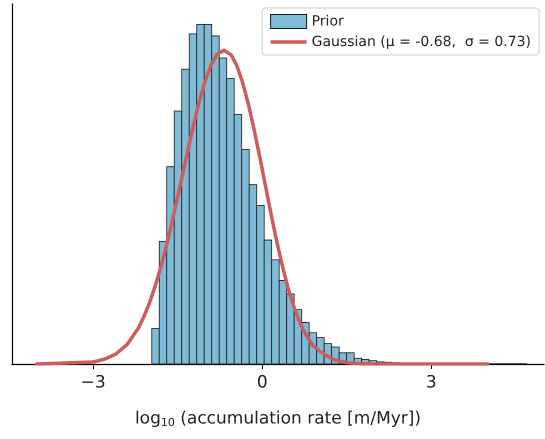 The height and width of the screenshot is (439, 545). What do you see at coordinates (262, 382) in the screenshot?
I see `x-tick-label: 0` at bounding box center [262, 382].